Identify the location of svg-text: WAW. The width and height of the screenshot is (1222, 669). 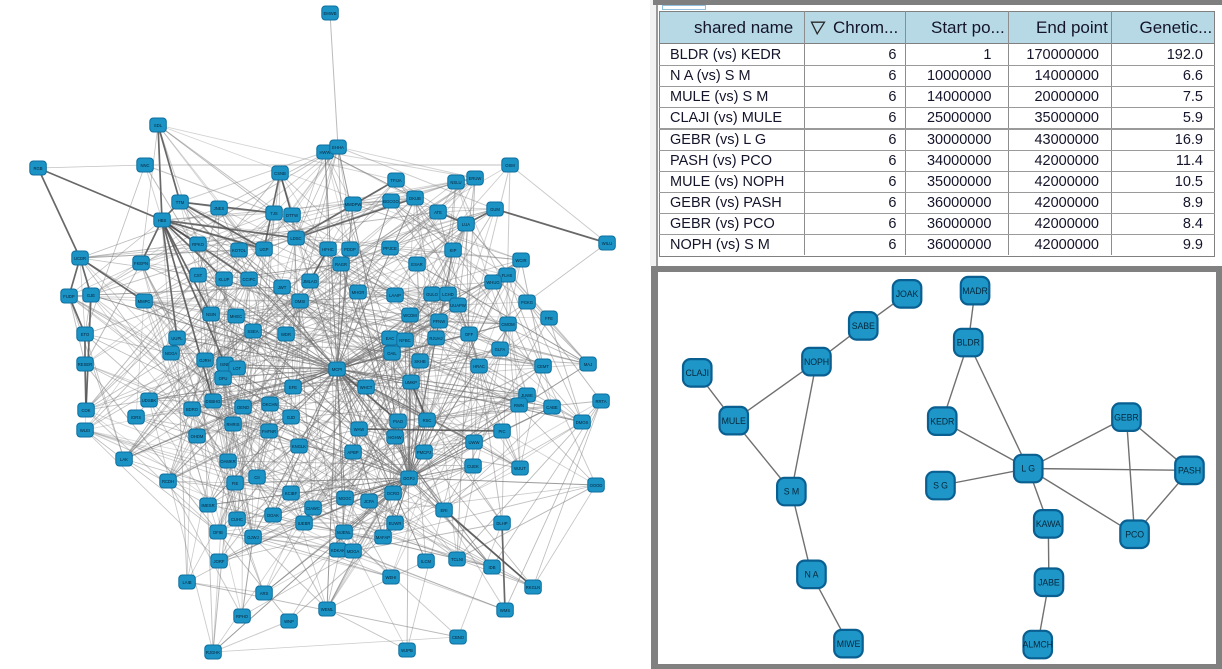
(359, 429).